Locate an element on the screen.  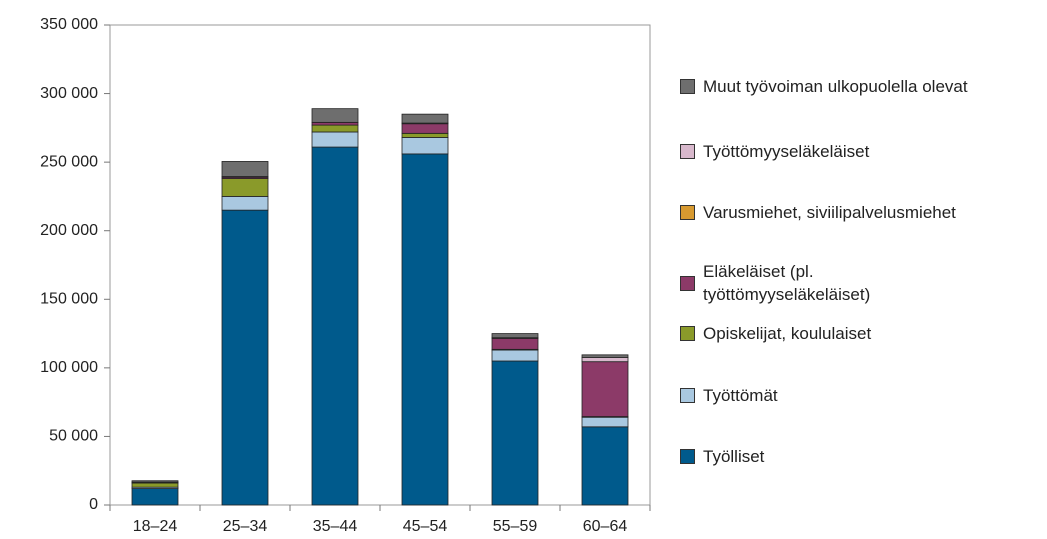
legend-label: Varusmiehet, siviilipalvelusmiehet is located at coordinates (829, 212).